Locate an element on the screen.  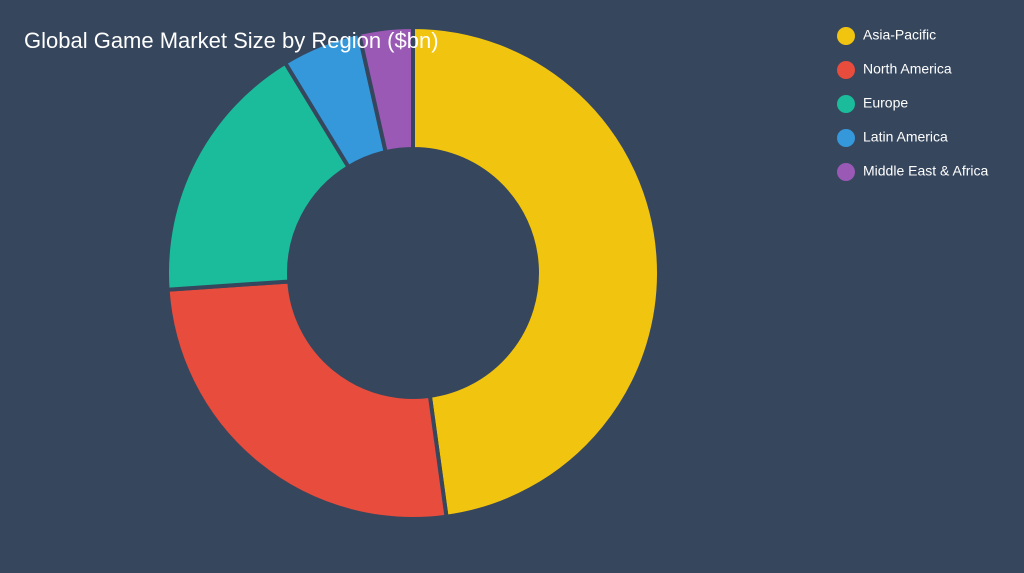
legend-text: Asia-Pacific is located at coordinates (899, 35).